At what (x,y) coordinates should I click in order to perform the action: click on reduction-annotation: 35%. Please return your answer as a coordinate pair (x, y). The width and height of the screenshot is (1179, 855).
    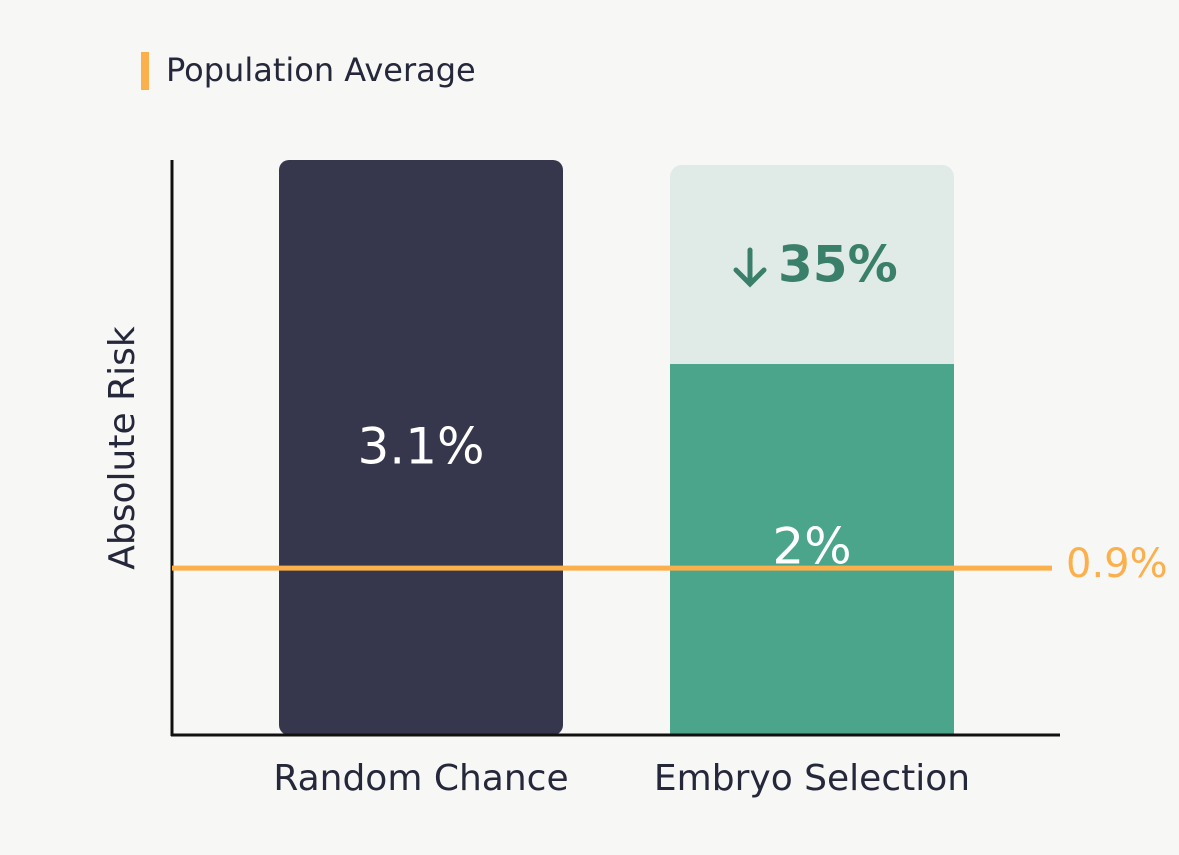
    Looking at the image, I should click on (838, 265).